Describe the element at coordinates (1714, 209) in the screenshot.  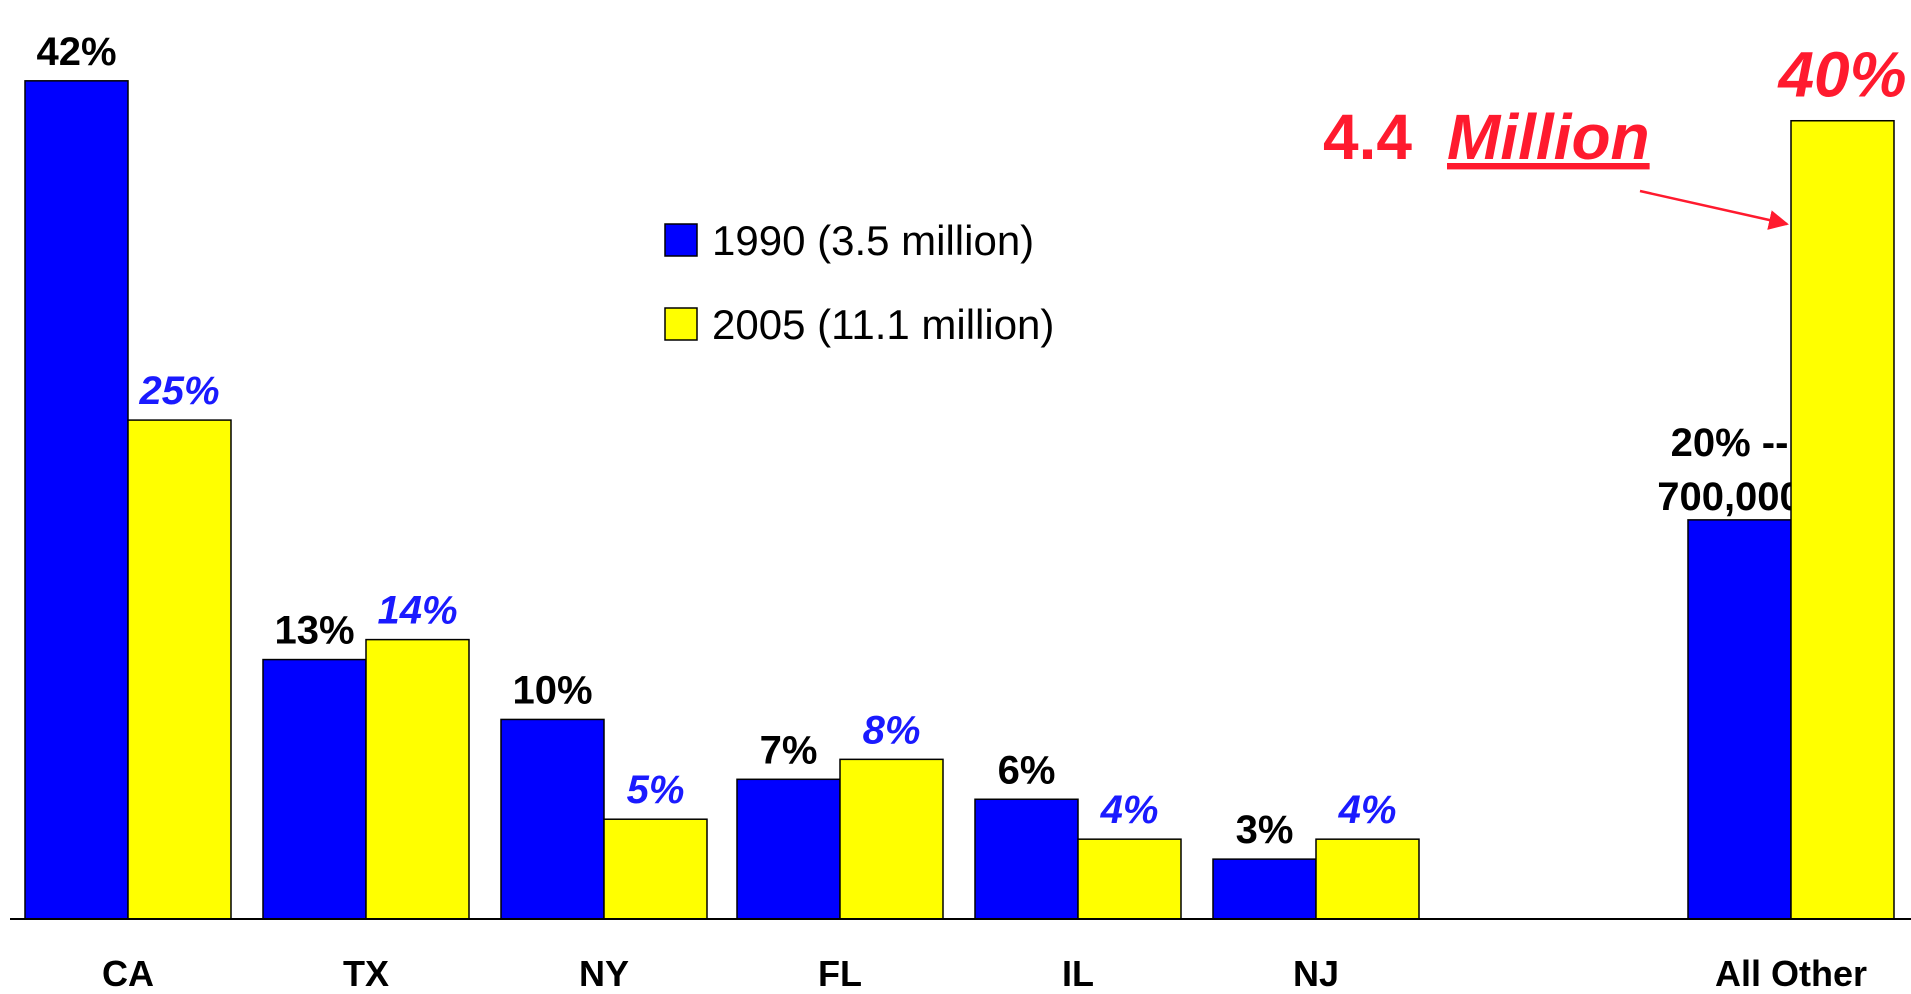
I see `annotation-arrow` at that location.